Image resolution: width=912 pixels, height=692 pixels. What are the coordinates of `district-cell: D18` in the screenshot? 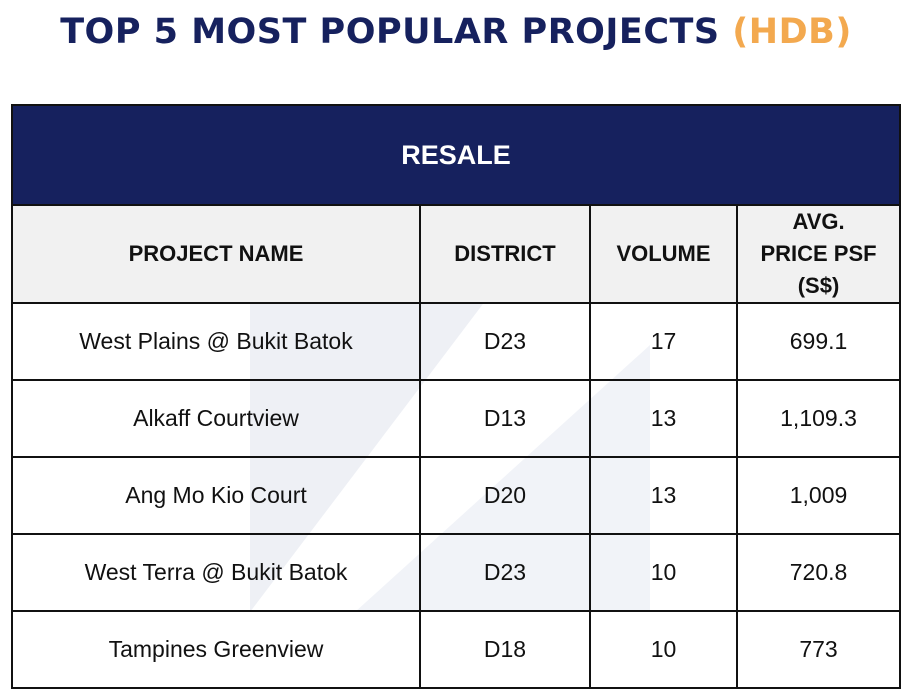 It's located at (505, 649).